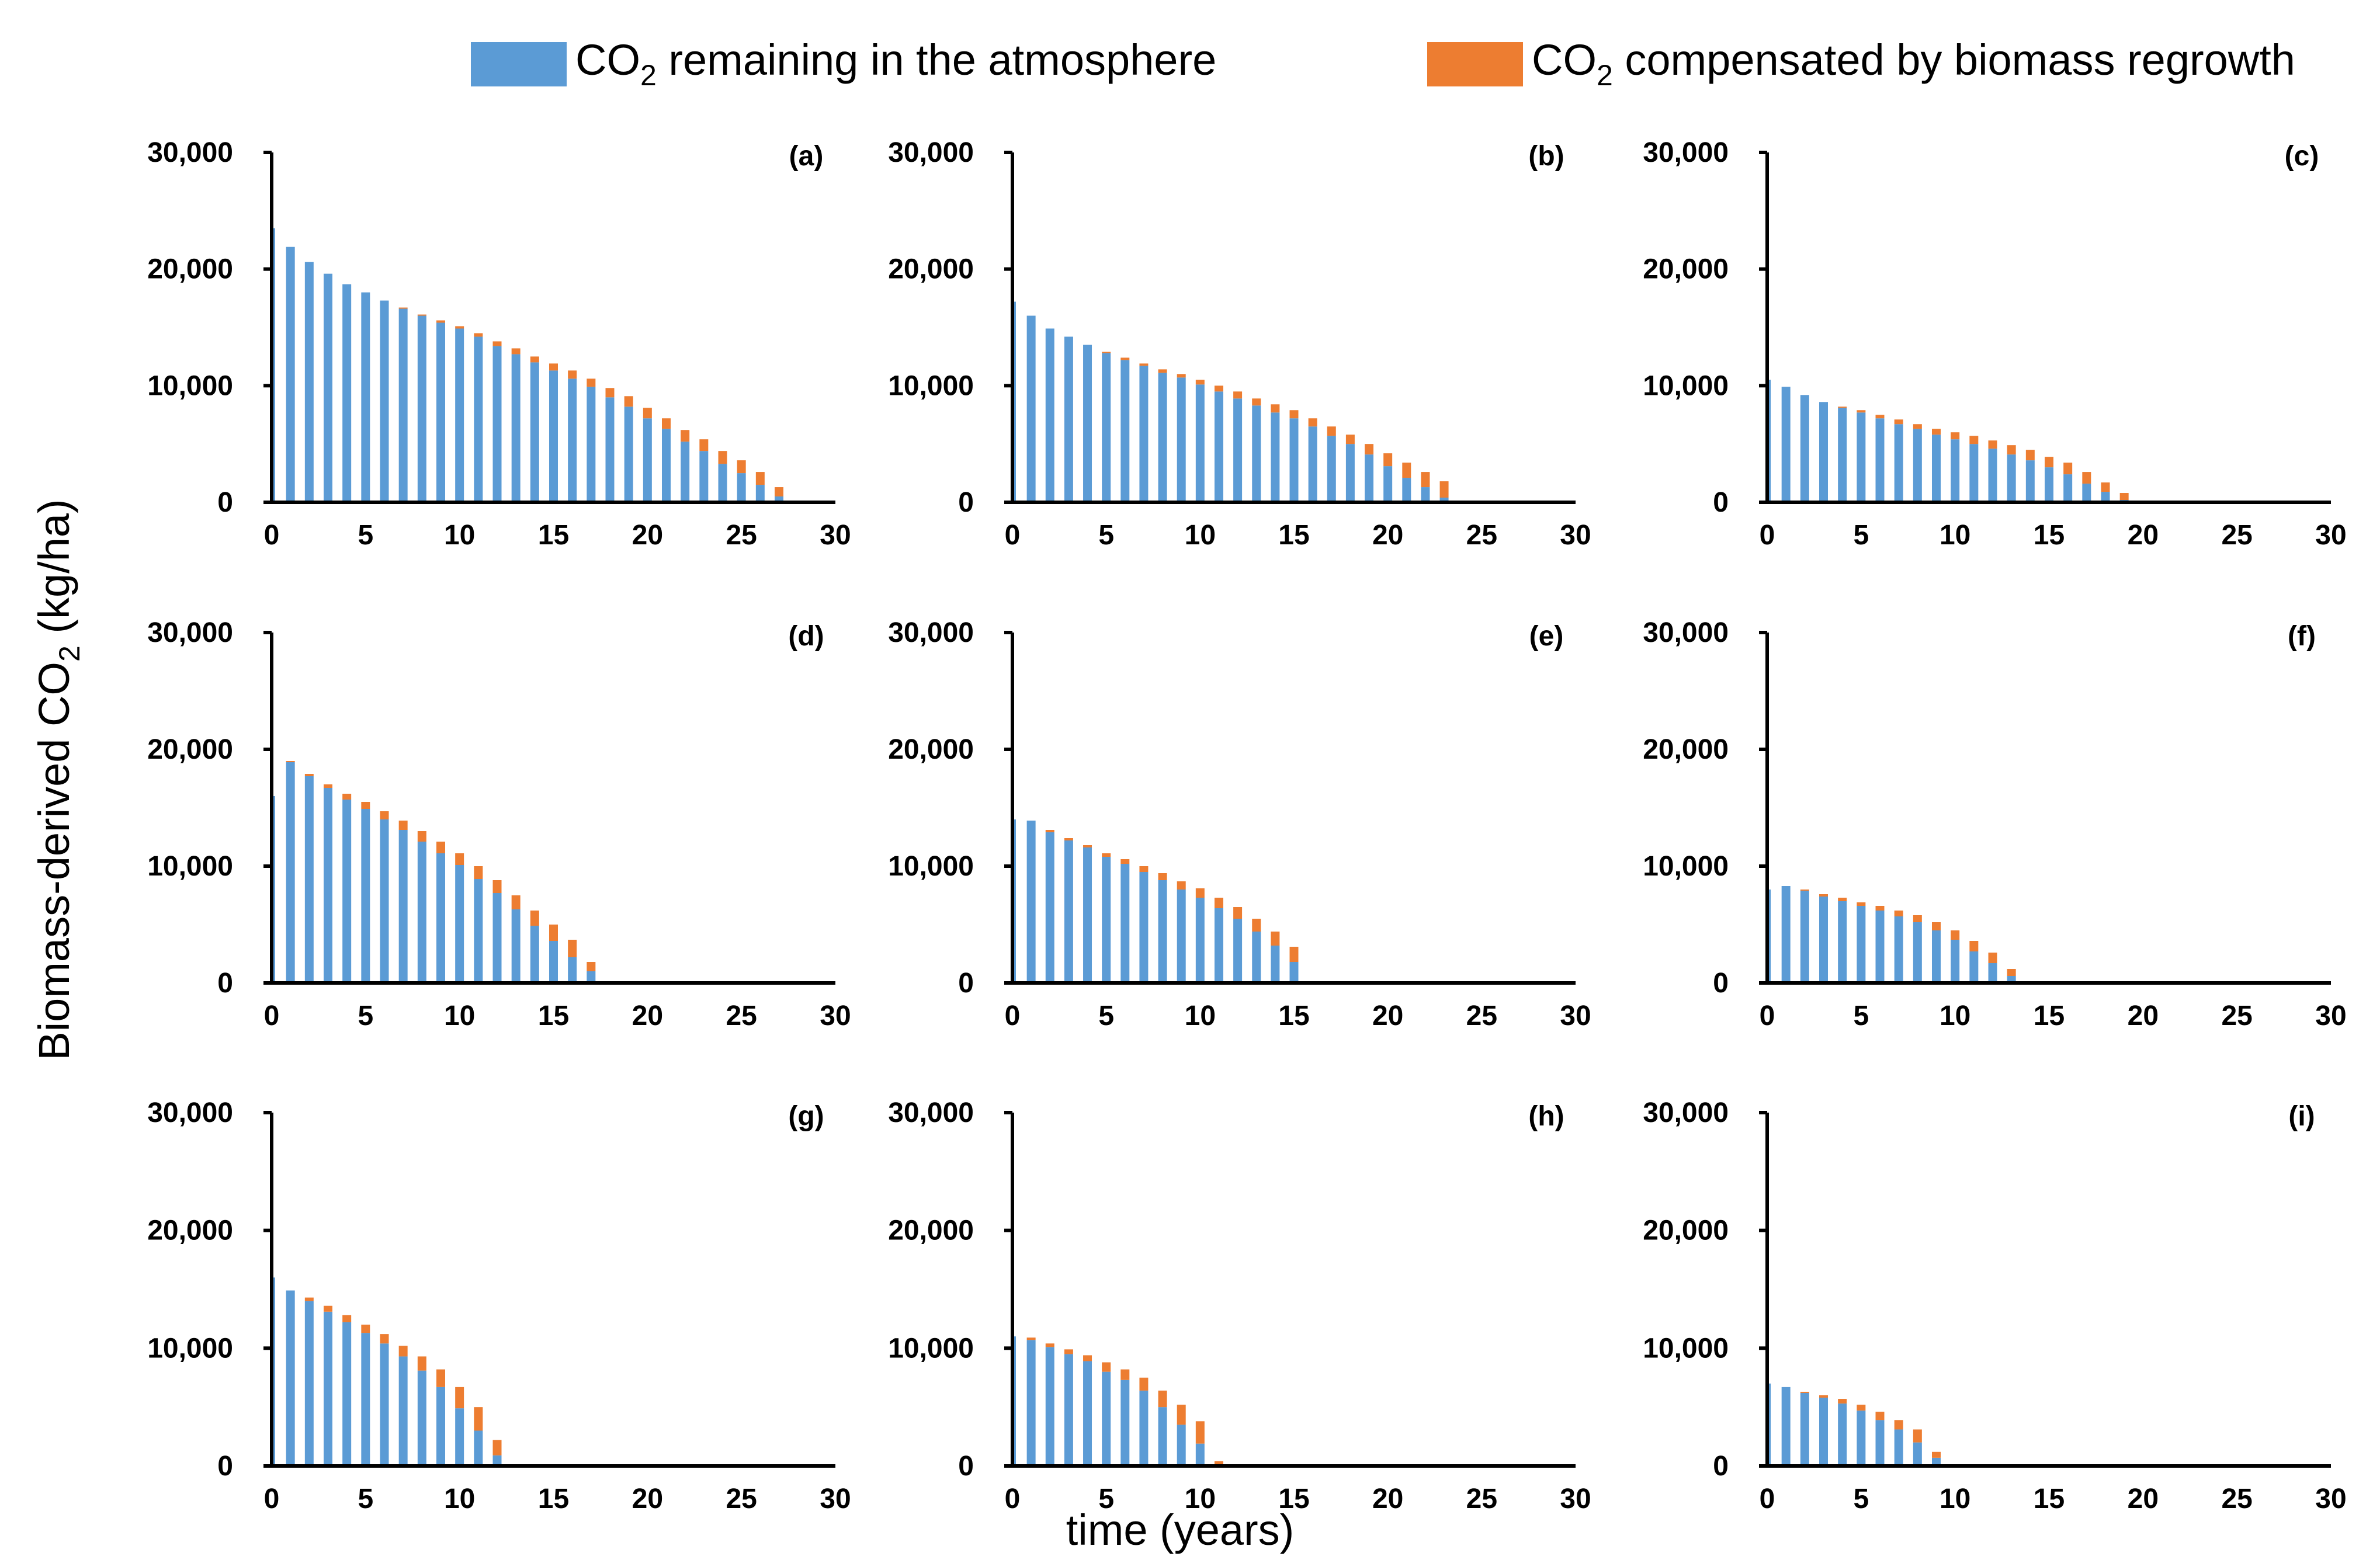  I want to click on panel-label: (f), so click(2302, 636).